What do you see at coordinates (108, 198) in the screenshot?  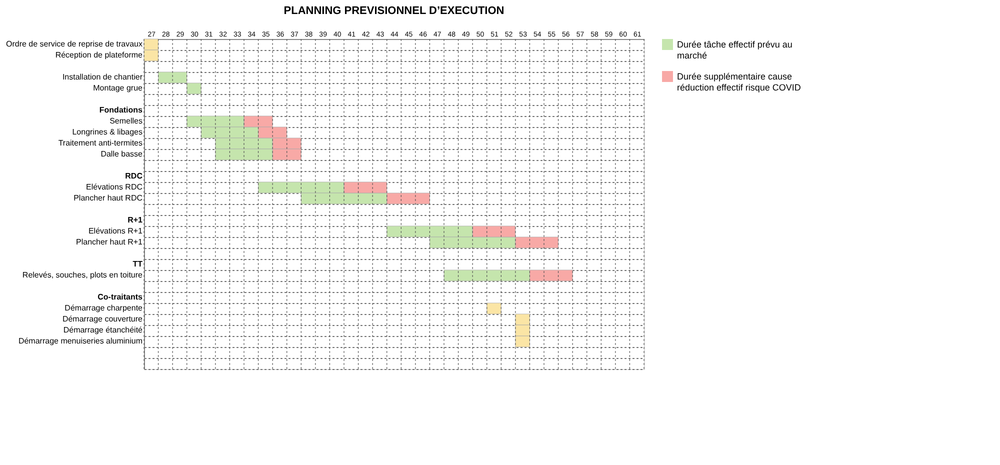 I see `y-tick-label: Plancher haut RDC` at bounding box center [108, 198].